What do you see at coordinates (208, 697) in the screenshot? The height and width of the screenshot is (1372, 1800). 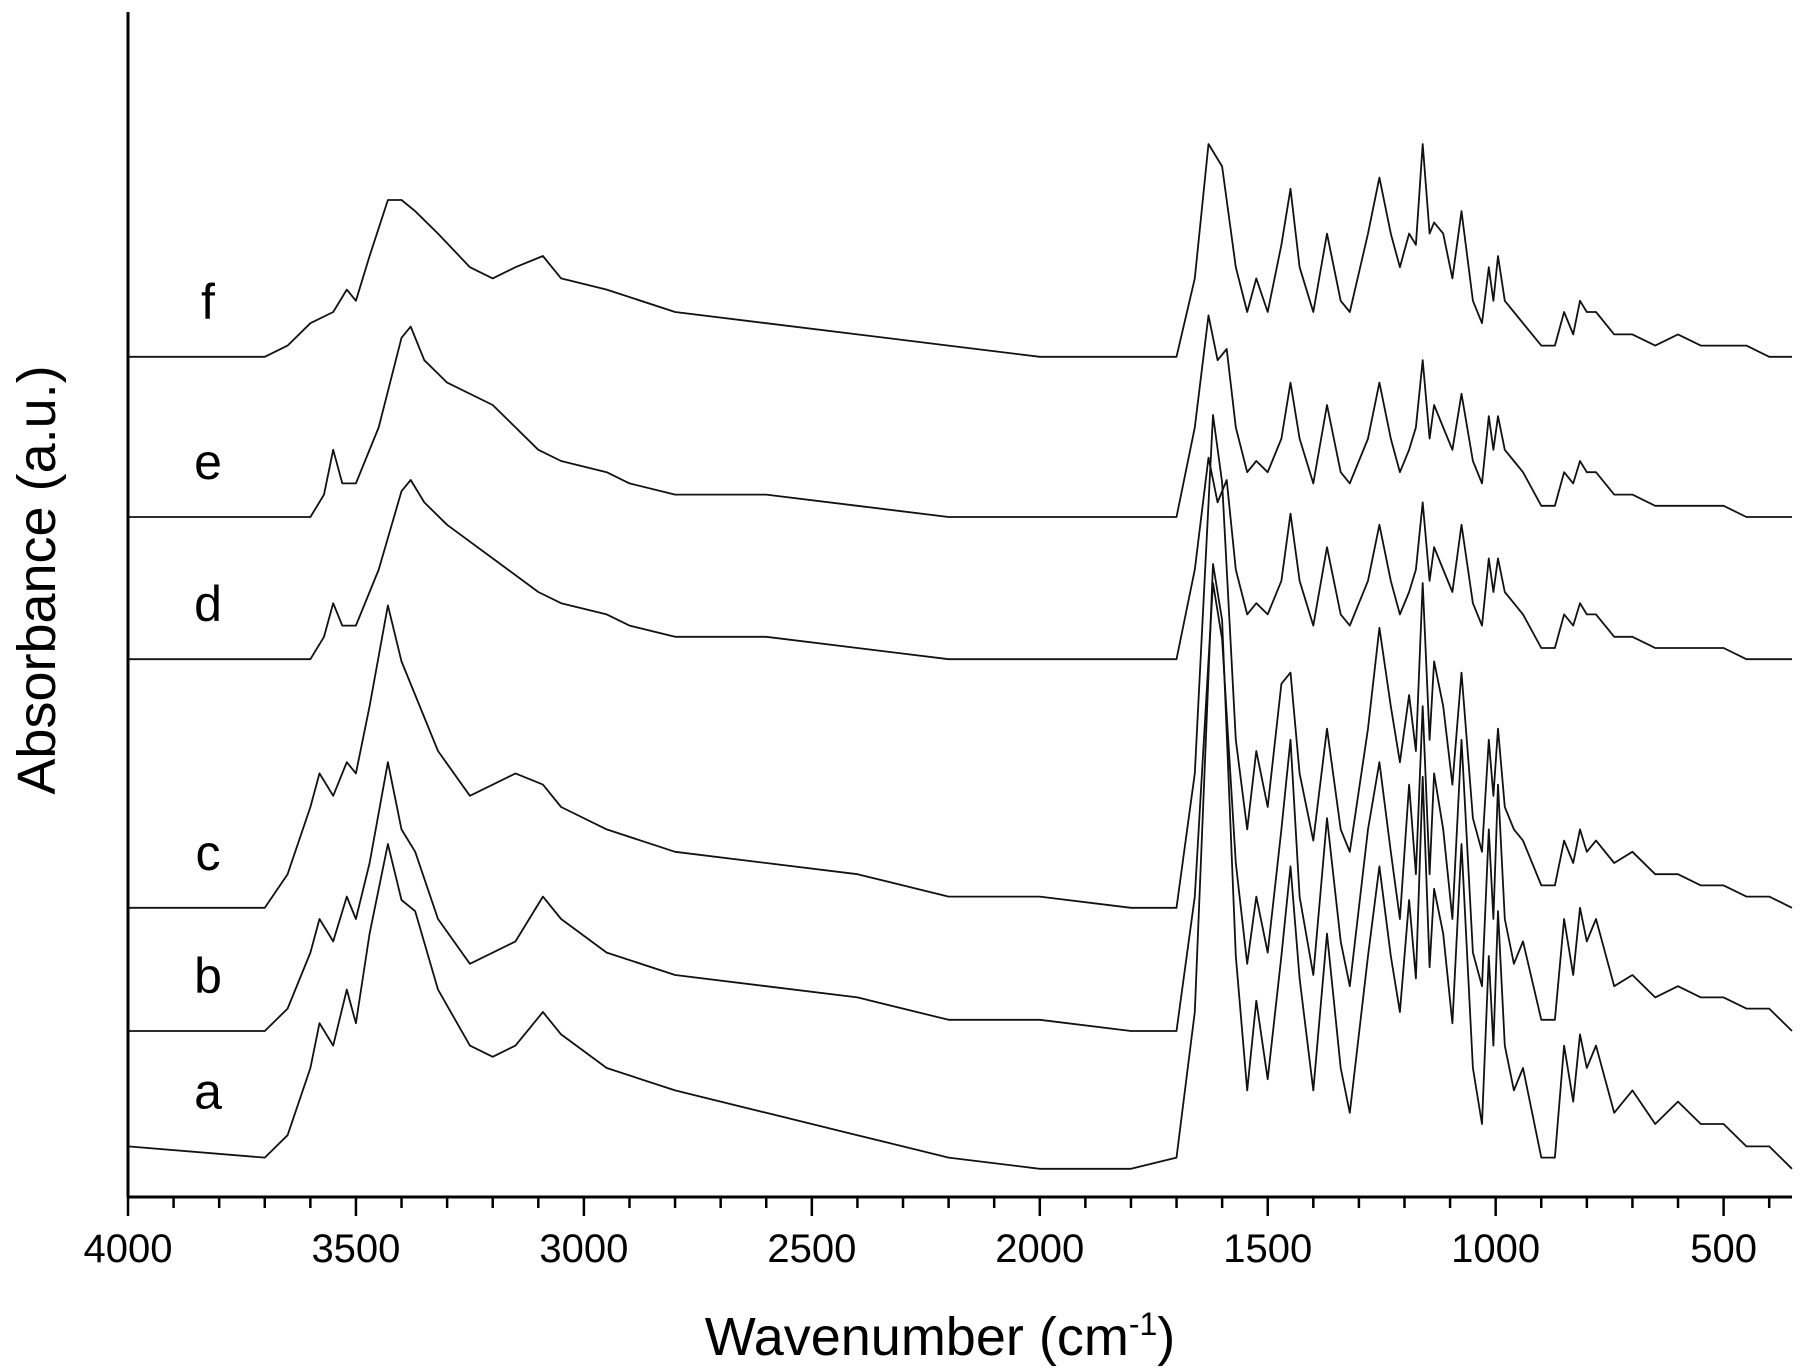 I see `series-labels: a b c d e f` at bounding box center [208, 697].